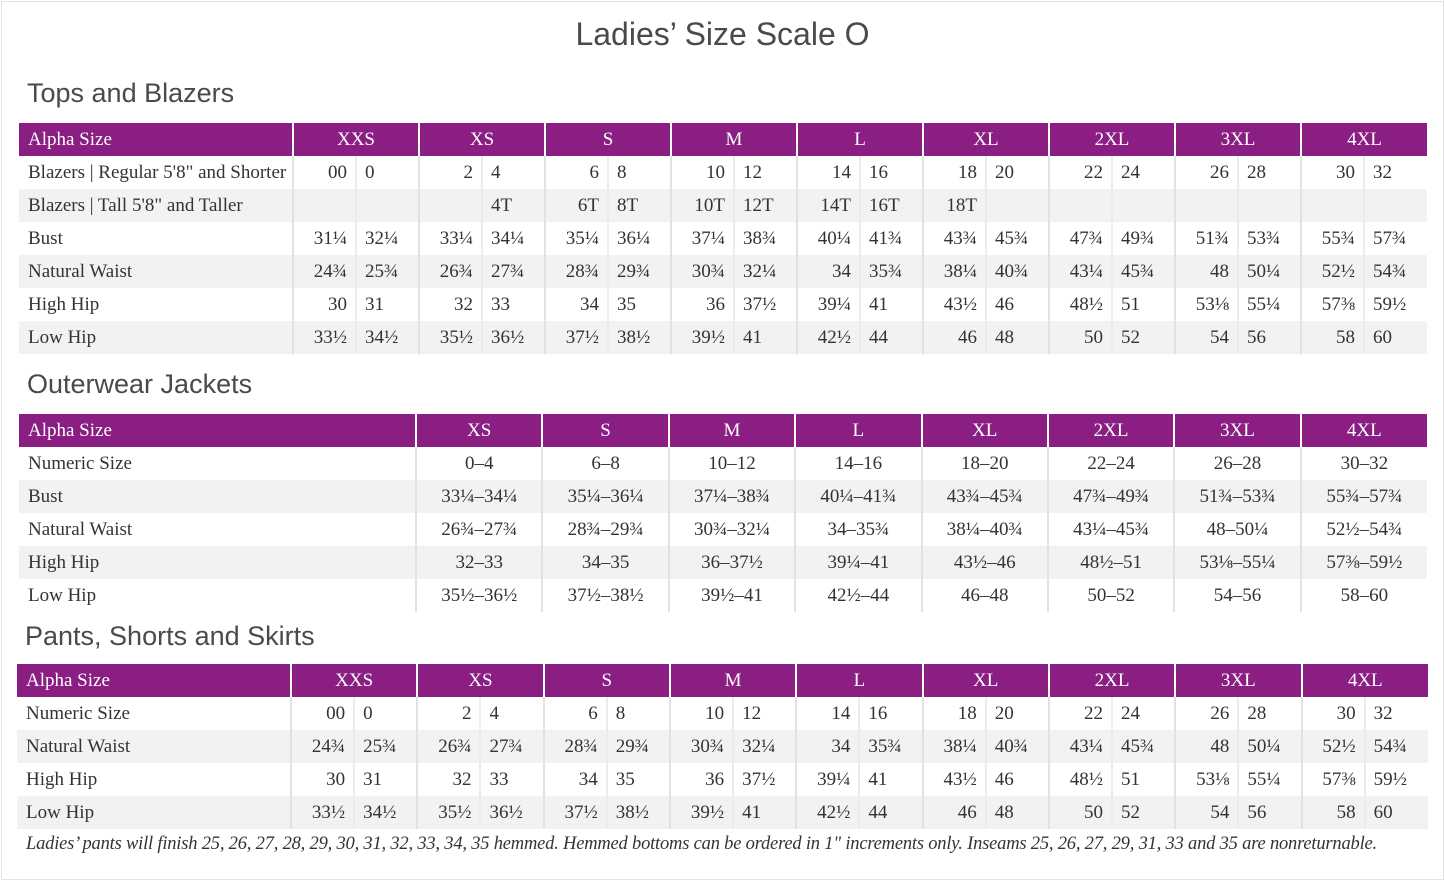  Describe the element at coordinates (1110, 562) in the screenshot. I see `table-cell: 48½–51` at that location.